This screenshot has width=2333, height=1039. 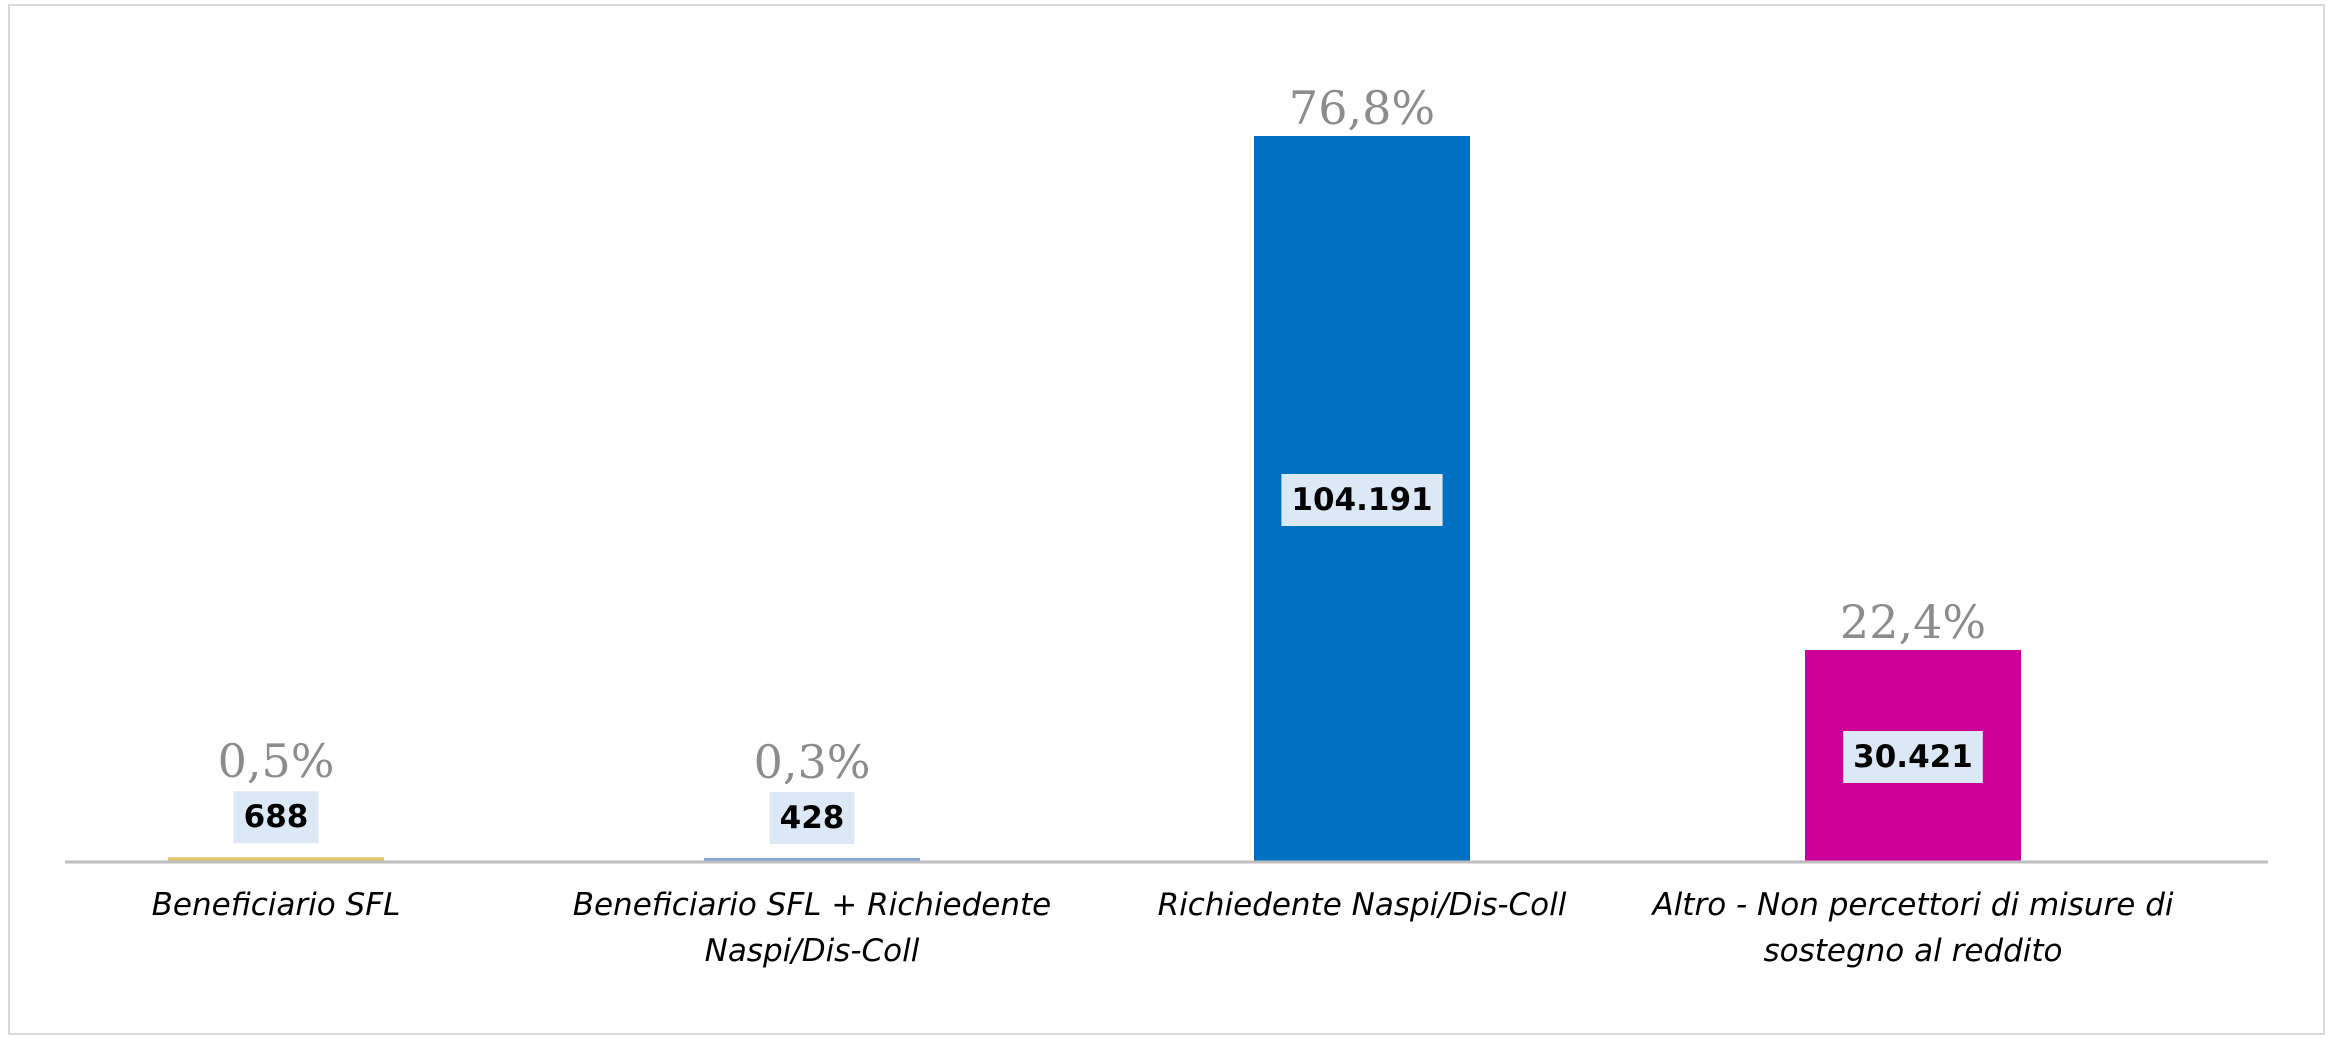 I want to click on category-label-1: Beneficiario SFL, so click(x=276, y=905).